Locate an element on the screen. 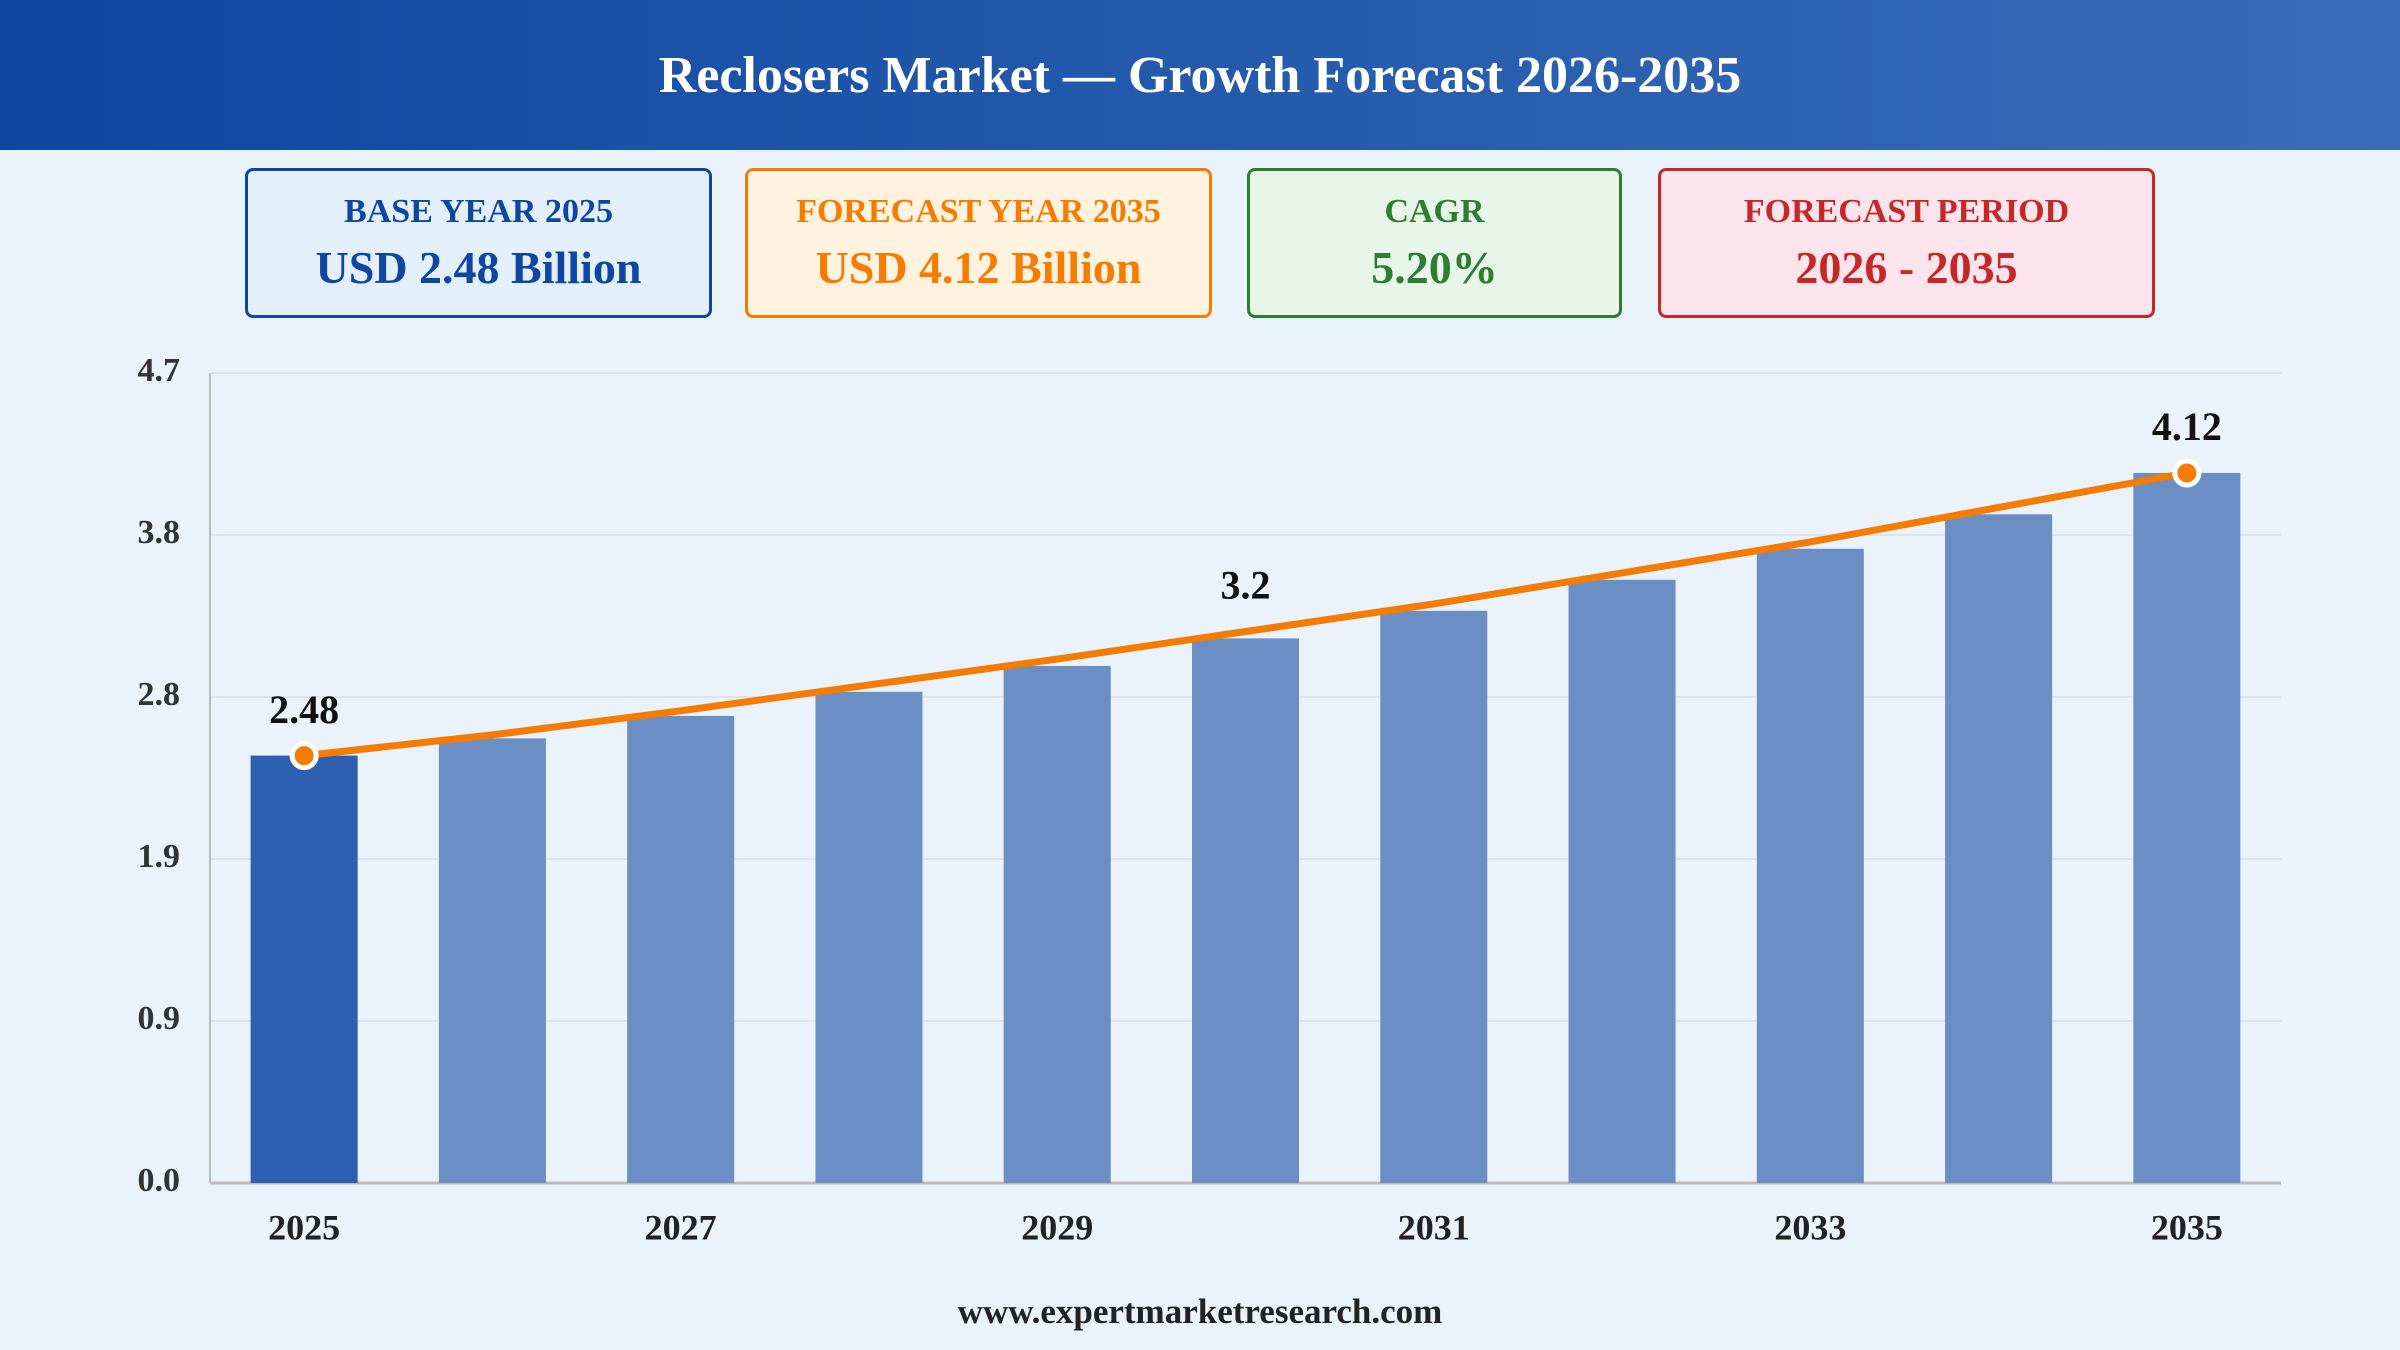 The width and height of the screenshot is (2400, 1350). kpi-value: USD 2.48 Billion is located at coordinates (478, 267).